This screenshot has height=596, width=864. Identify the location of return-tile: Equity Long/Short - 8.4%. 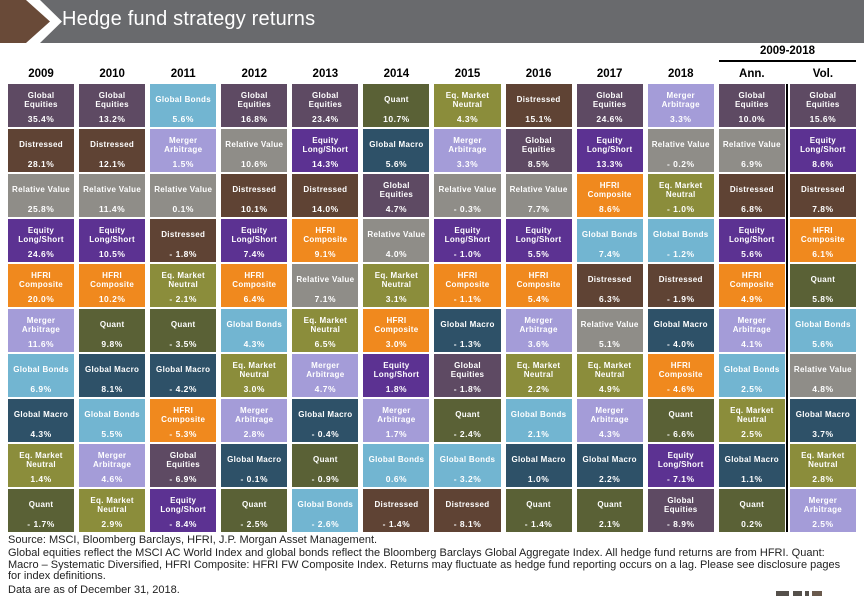
(183, 510).